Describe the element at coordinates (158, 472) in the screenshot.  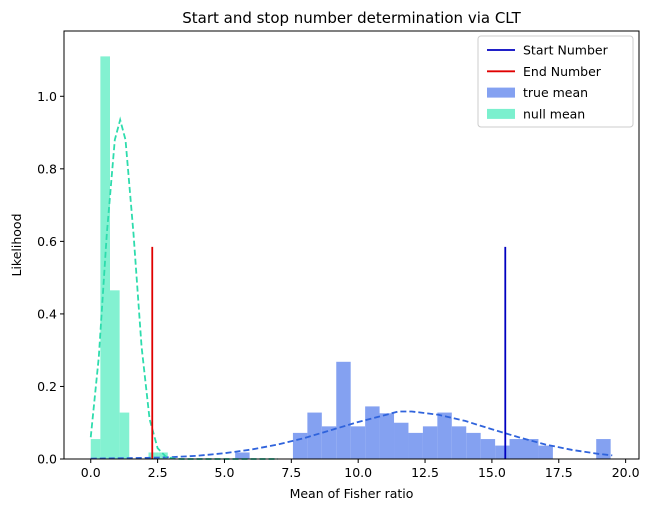
I see `x-tick-label: 2.5` at that location.